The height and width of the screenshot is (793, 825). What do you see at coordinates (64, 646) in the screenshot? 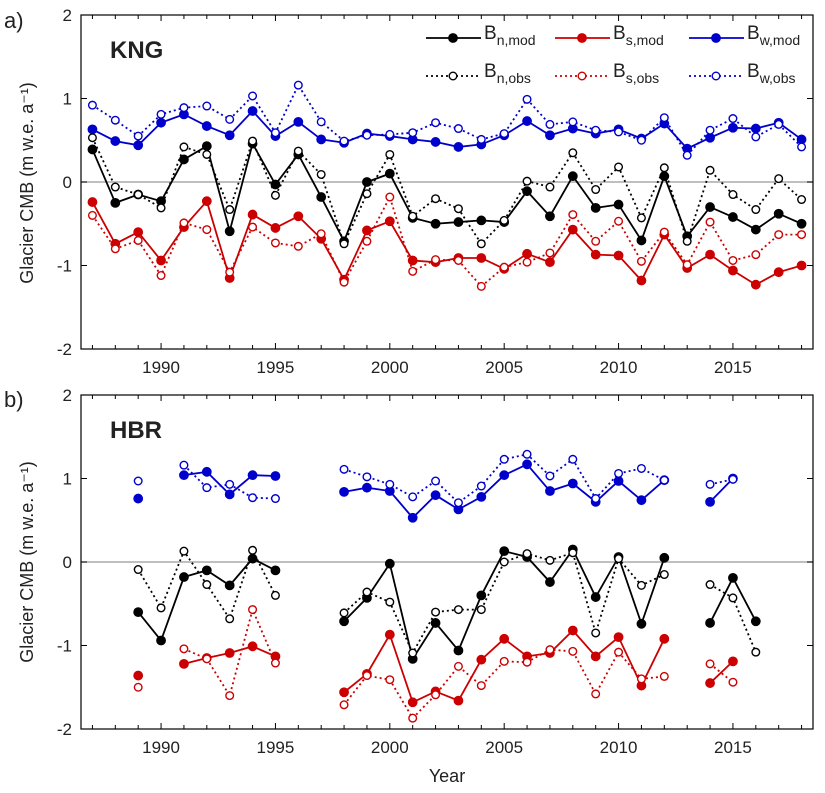
I see `y-tick-label-b: -1` at bounding box center [64, 646].